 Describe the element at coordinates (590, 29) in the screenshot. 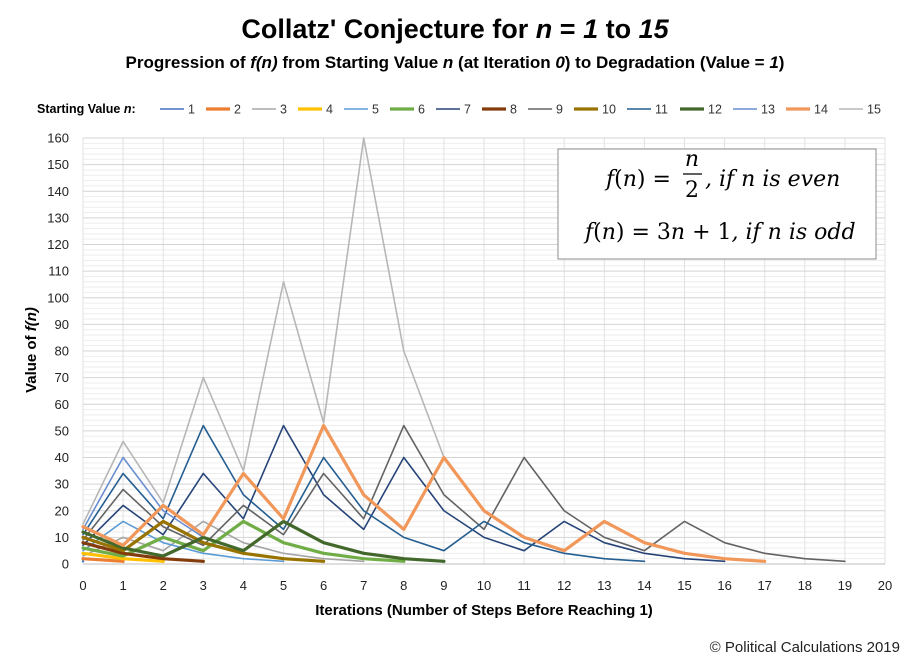

I see `title-part: 1` at that location.